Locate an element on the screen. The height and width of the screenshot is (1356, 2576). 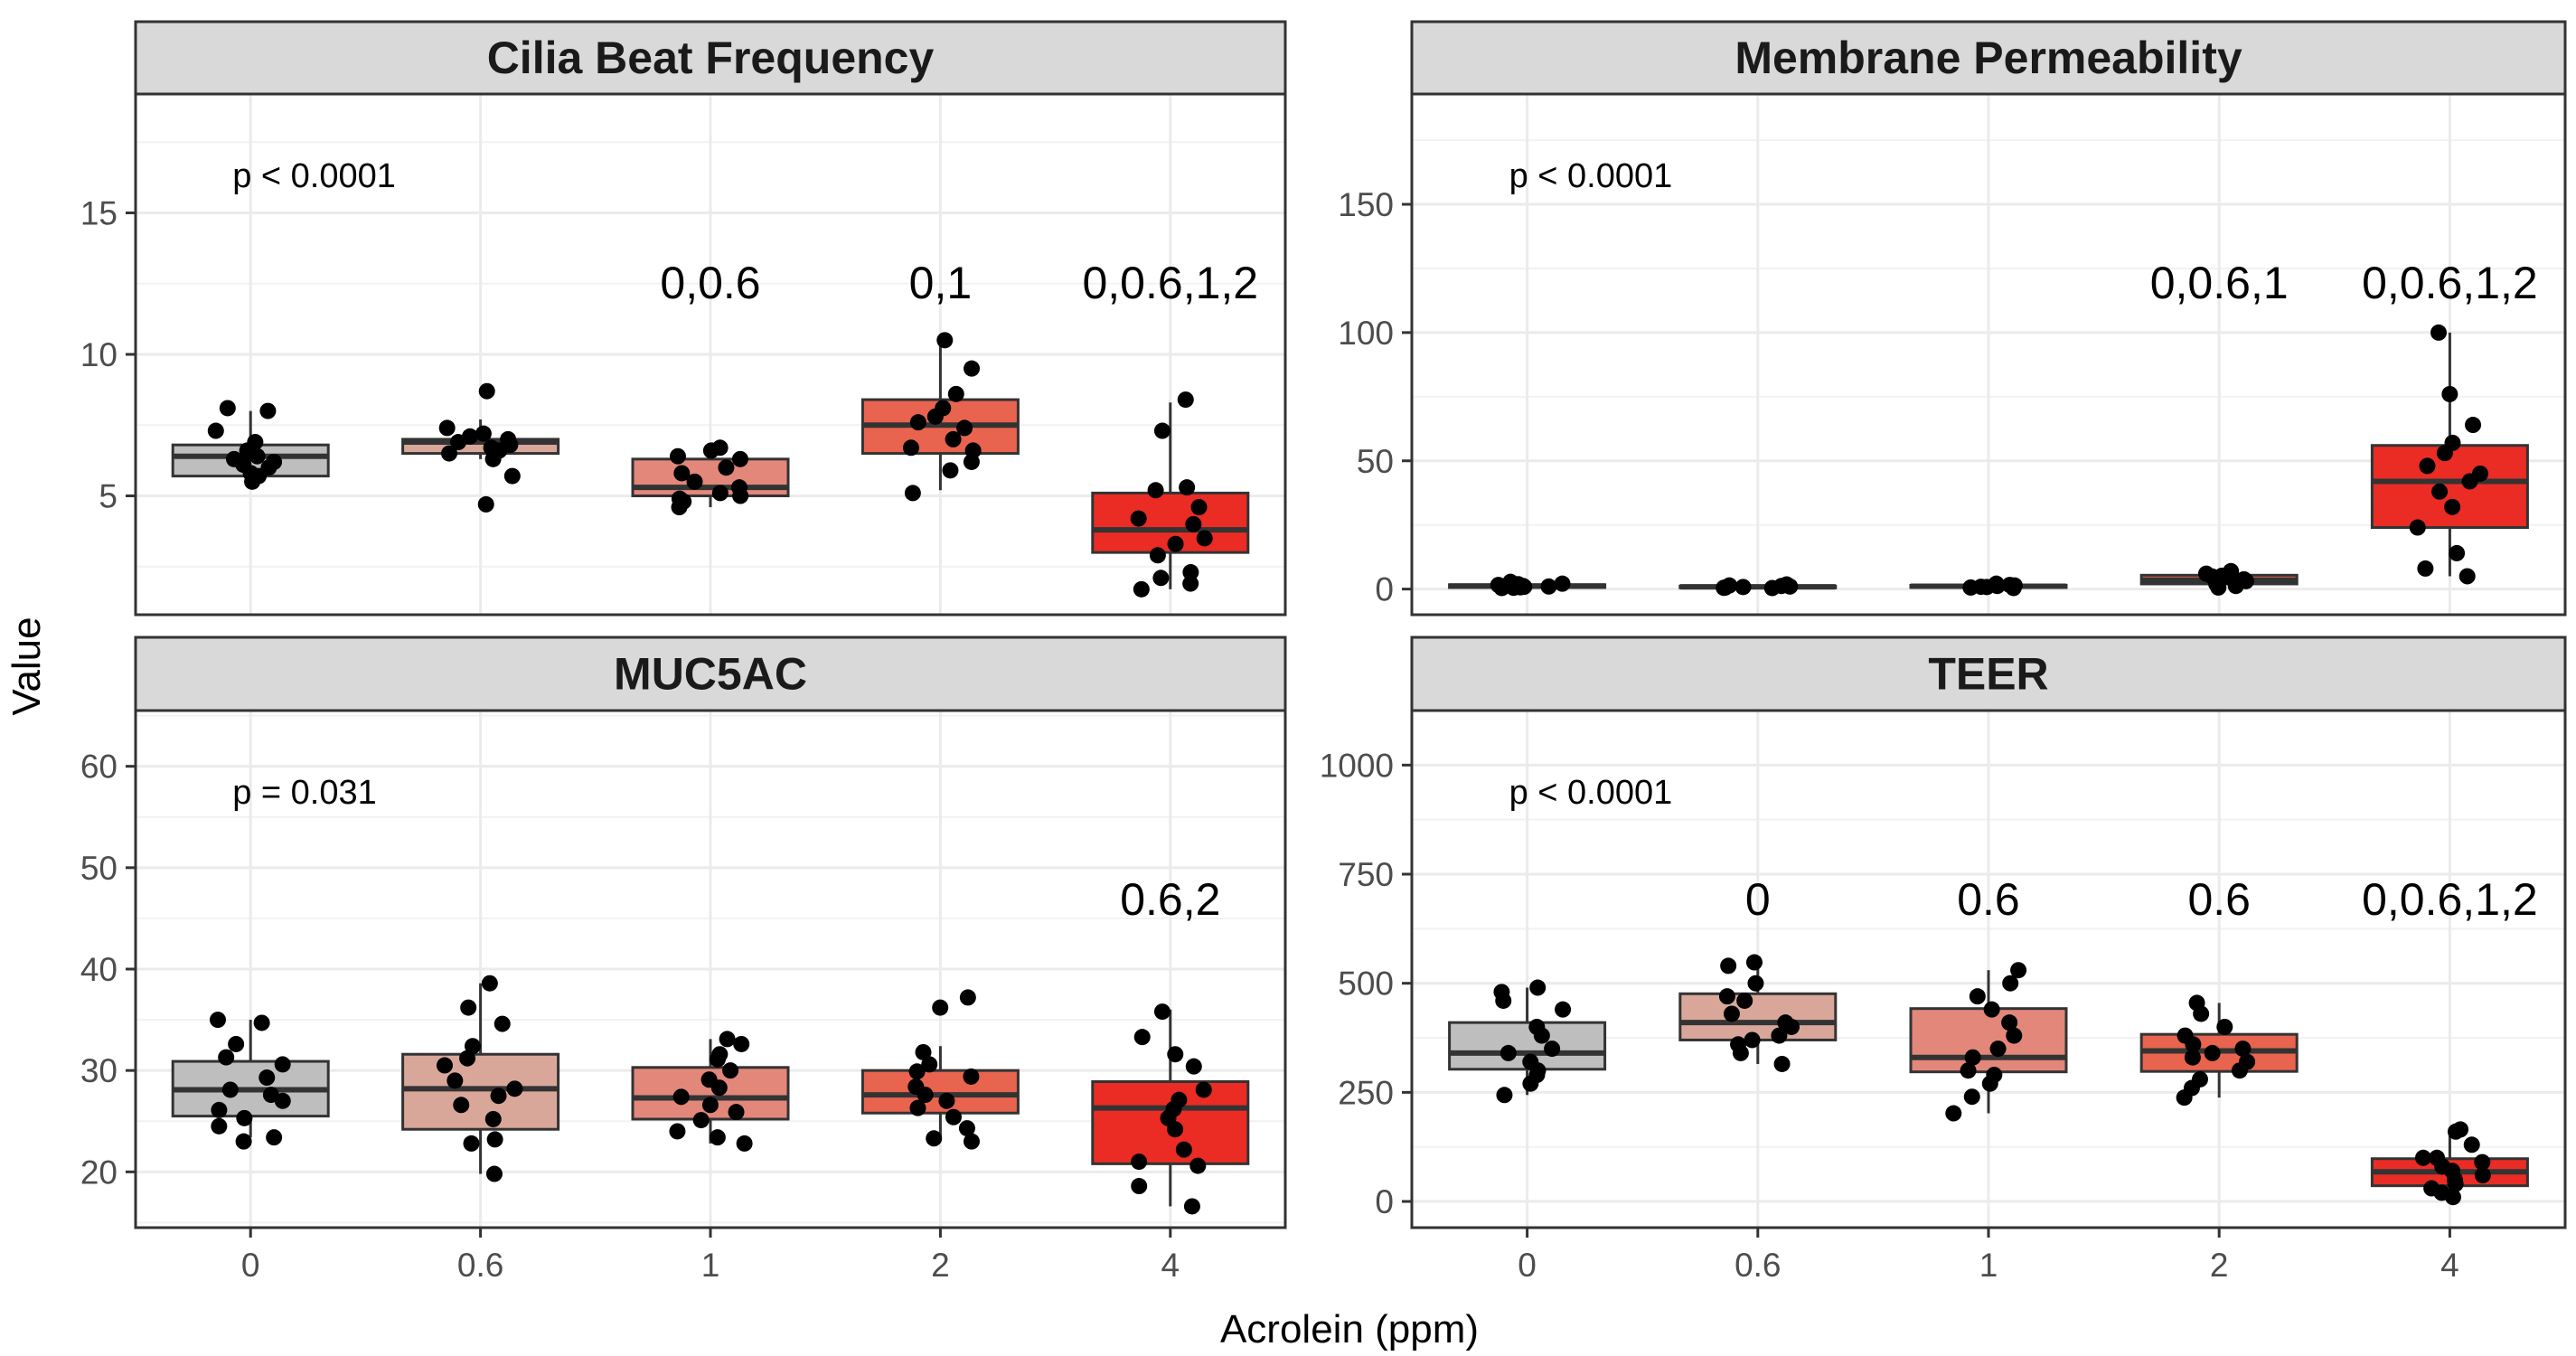
comparison-label: 0.6,2 is located at coordinates (1170, 899).